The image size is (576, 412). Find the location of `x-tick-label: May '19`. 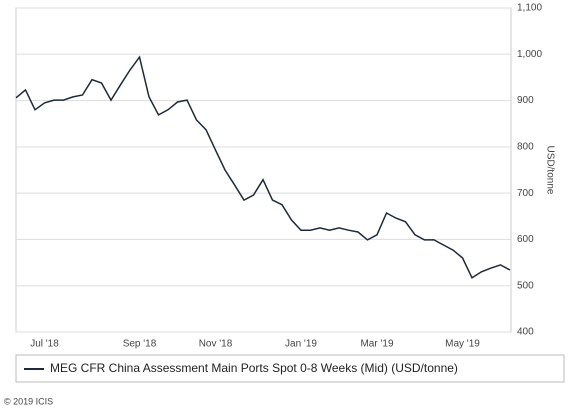

x-tick-label: May '19 is located at coordinates (462, 344).